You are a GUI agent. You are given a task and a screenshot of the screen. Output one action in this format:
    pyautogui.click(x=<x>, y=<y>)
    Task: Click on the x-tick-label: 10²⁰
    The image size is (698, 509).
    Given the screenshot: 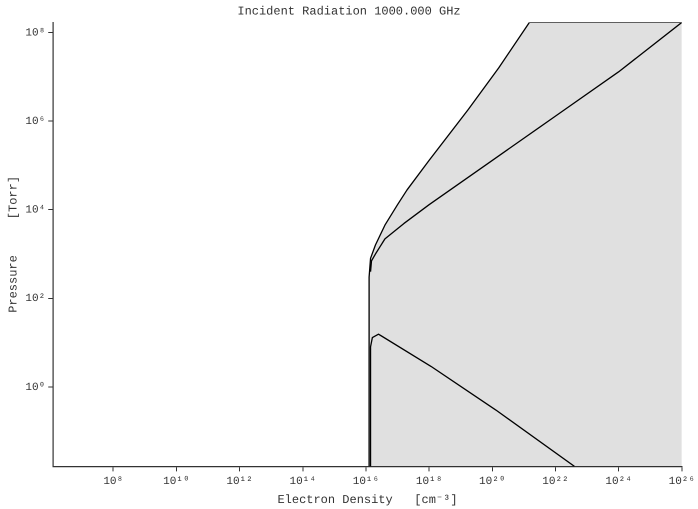 What is the action you would take?
    pyautogui.click(x=492, y=481)
    